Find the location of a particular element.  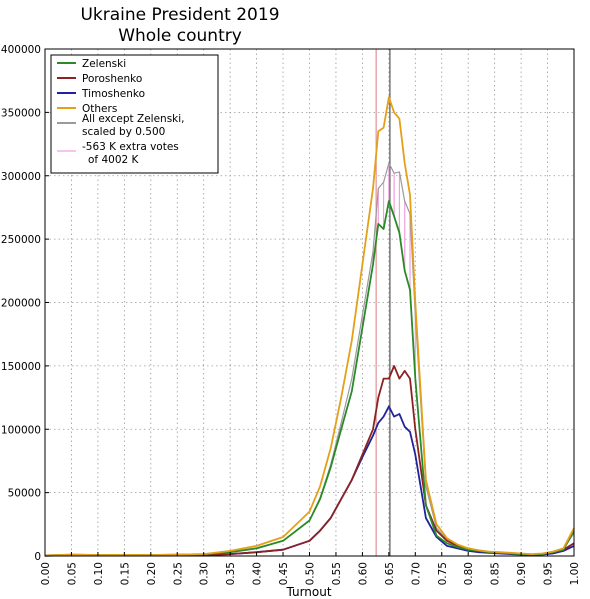

x-tick-label: 0.35 is located at coordinates (231, 573).